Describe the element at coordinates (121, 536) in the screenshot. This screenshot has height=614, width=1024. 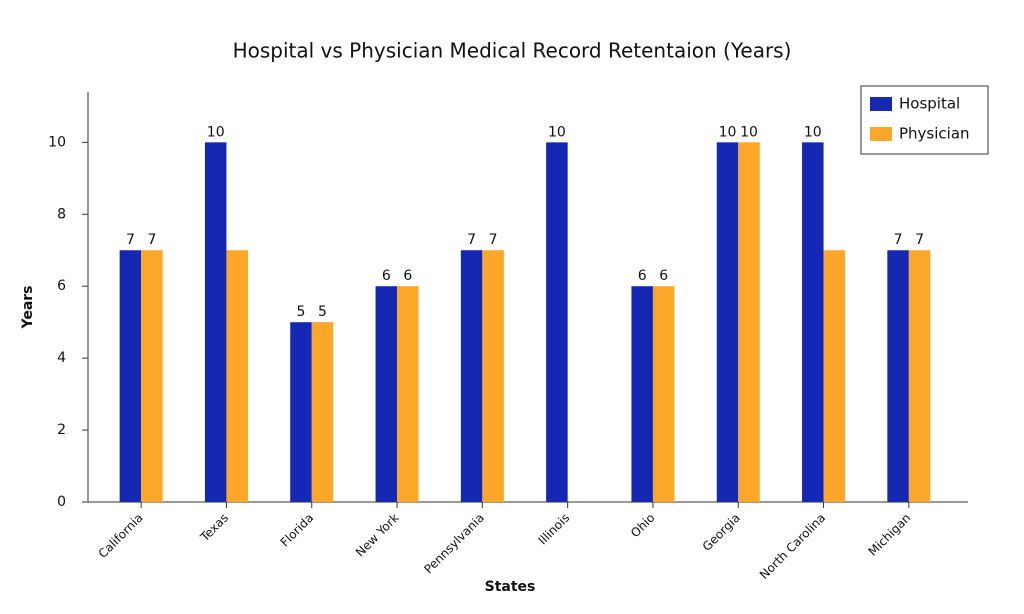
I see `x-tick-label: California` at that location.